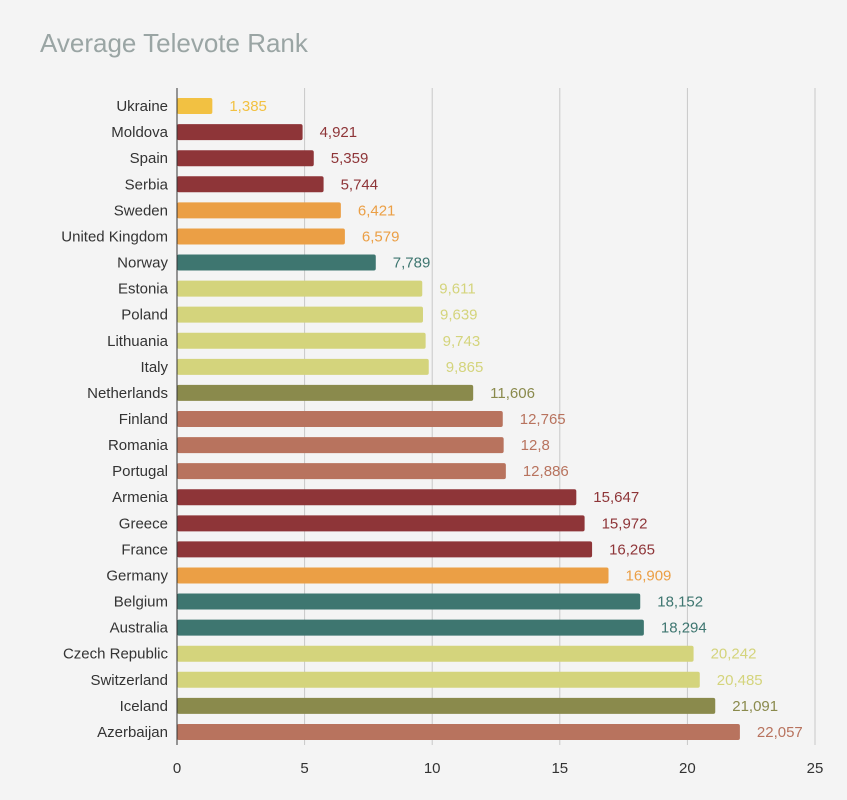  Describe the element at coordinates (132, 732) in the screenshot. I see `category-label: Azerbaijan` at that location.